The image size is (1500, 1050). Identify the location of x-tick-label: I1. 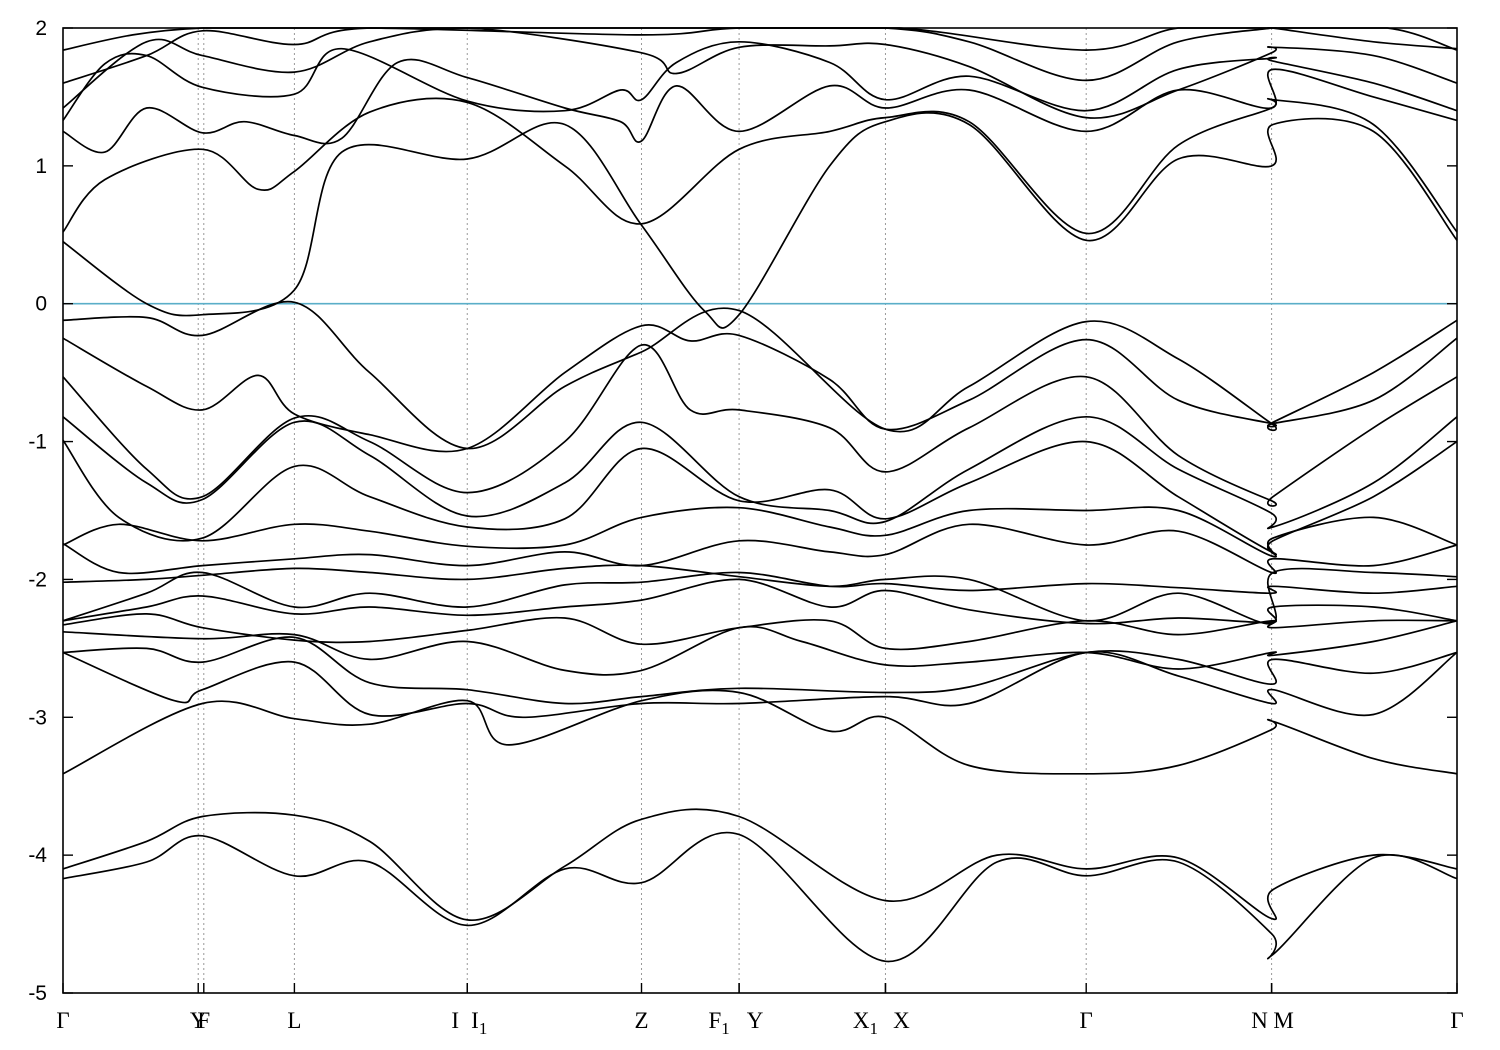
(479, 1023).